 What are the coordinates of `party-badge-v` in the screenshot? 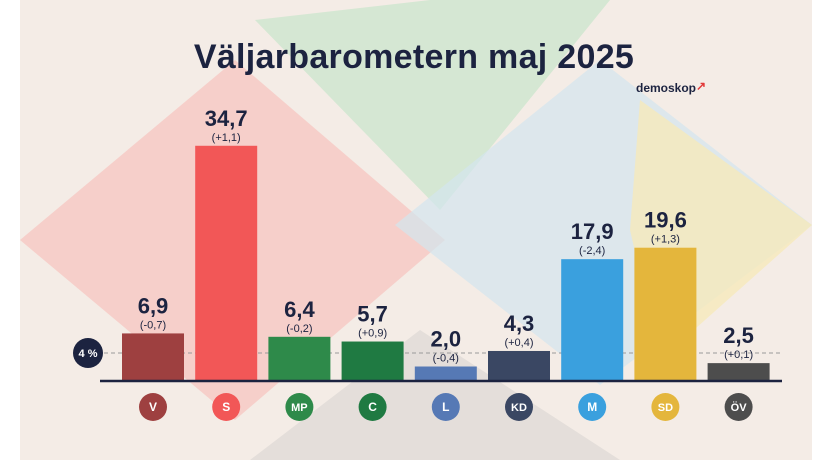 It's located at (153, 407).